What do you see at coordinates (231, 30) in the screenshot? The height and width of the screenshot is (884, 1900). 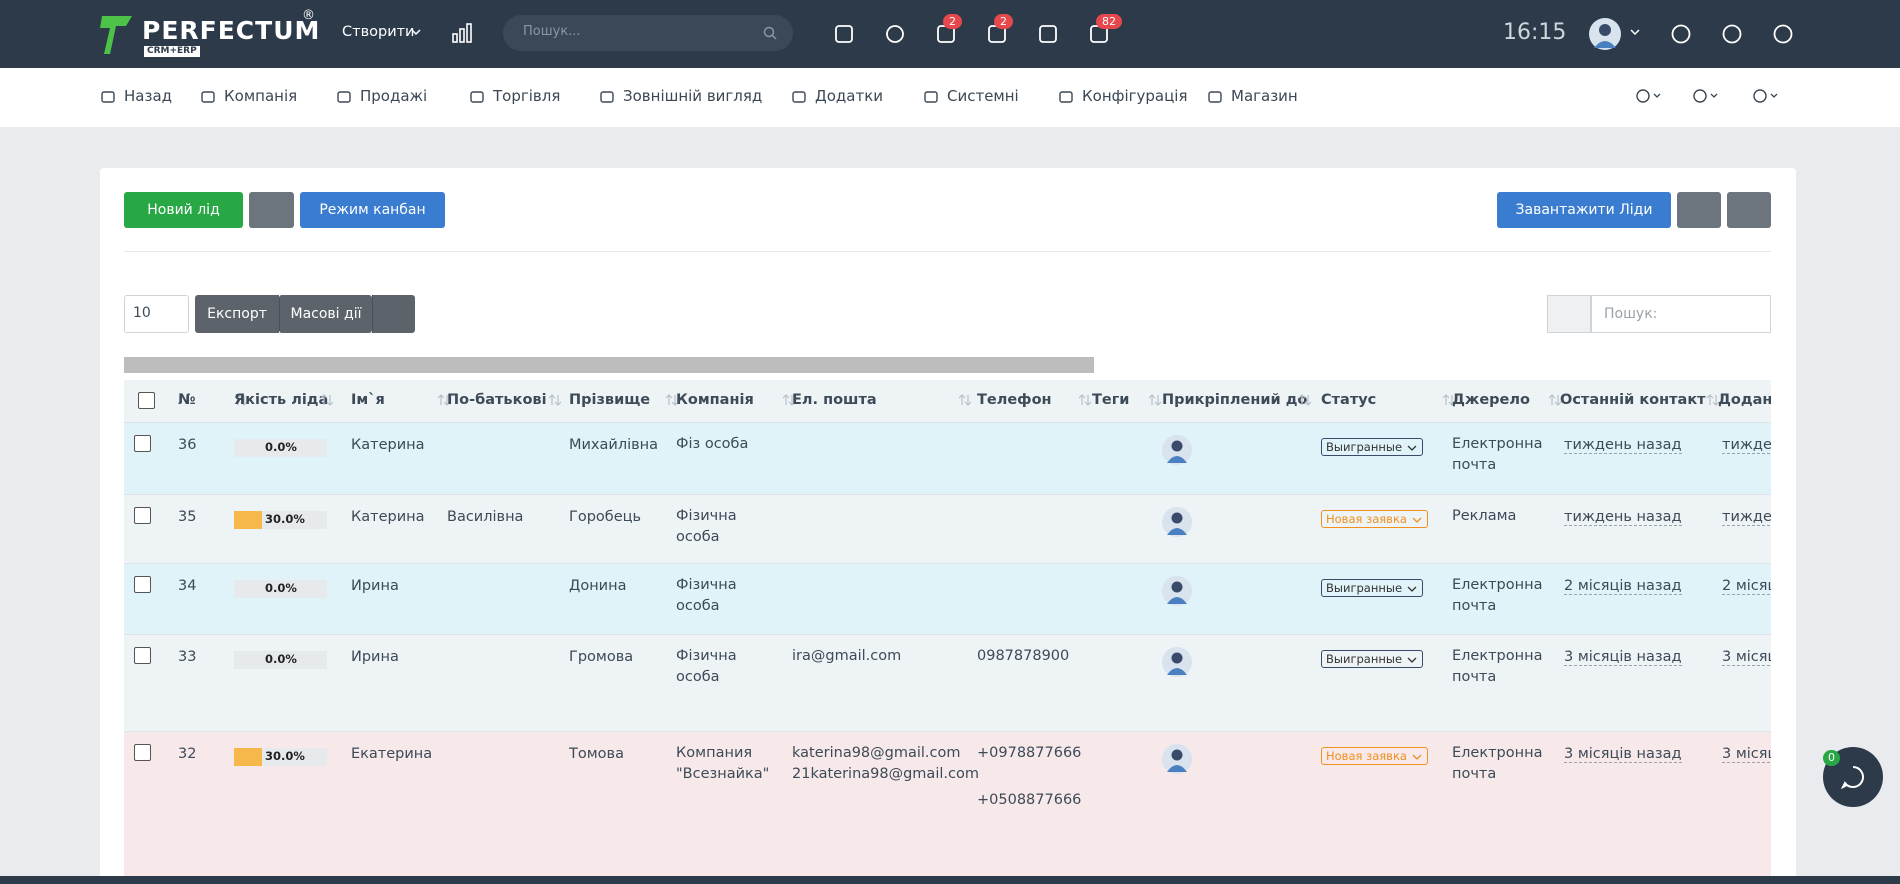 I see `logo: PERFECTUM` at bounding box center [231, 30].